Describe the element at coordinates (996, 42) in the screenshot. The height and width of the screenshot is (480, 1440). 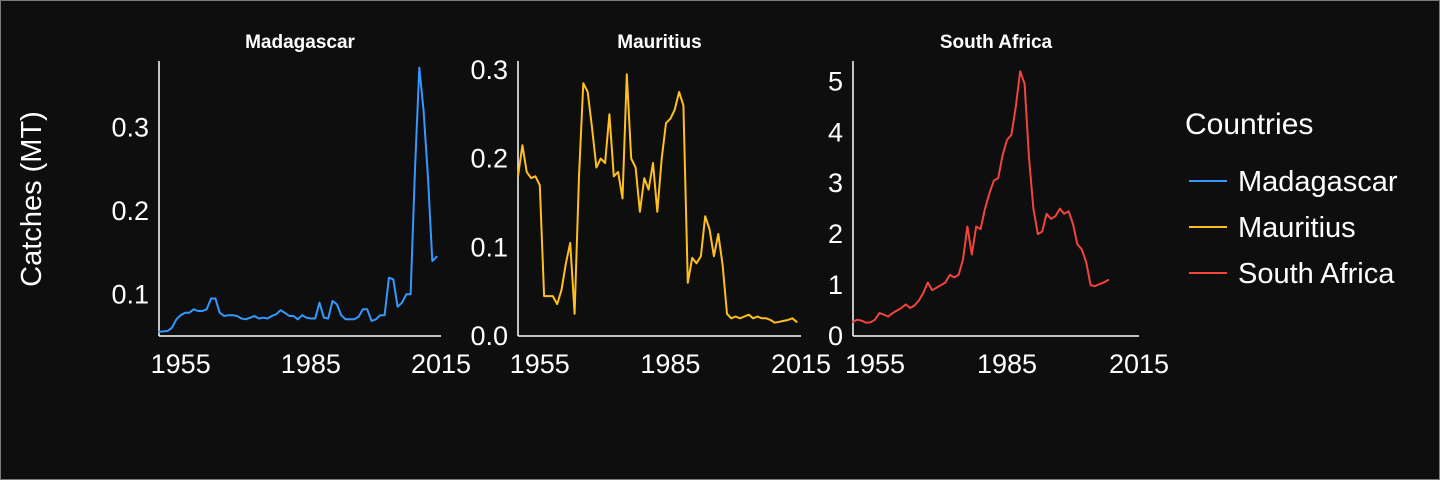
I see `panel-title: South Africa` at that location.